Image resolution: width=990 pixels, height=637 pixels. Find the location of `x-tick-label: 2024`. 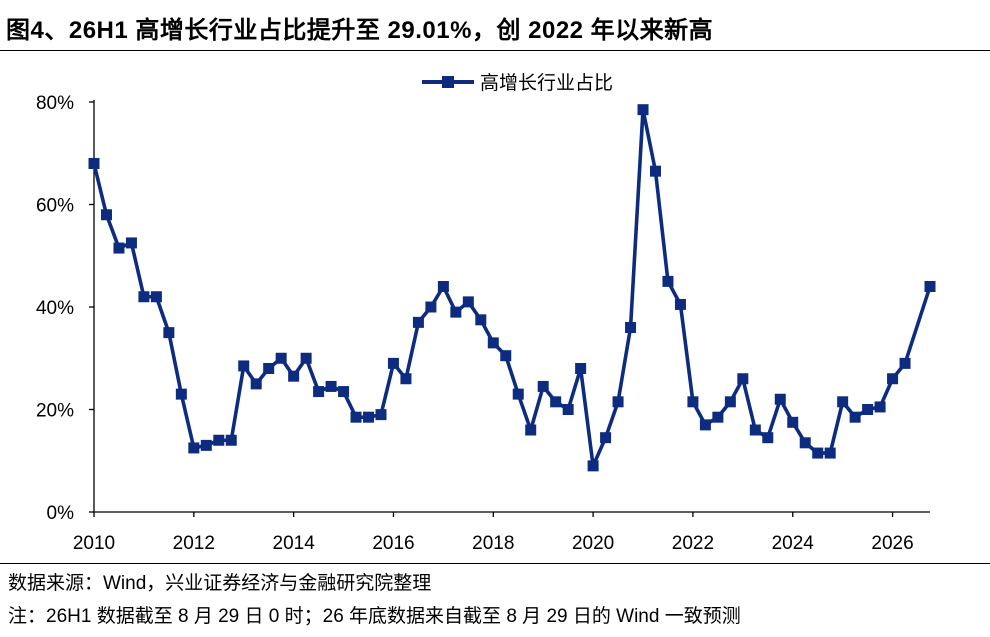

x-tick-label: 2024 is located at coordinates (793, 543).